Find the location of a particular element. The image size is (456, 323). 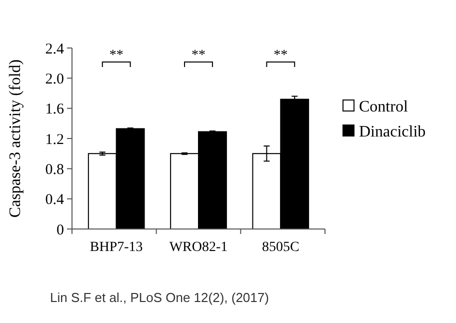

y-tick-label: 2.4 is located at coordinates (54, 49).